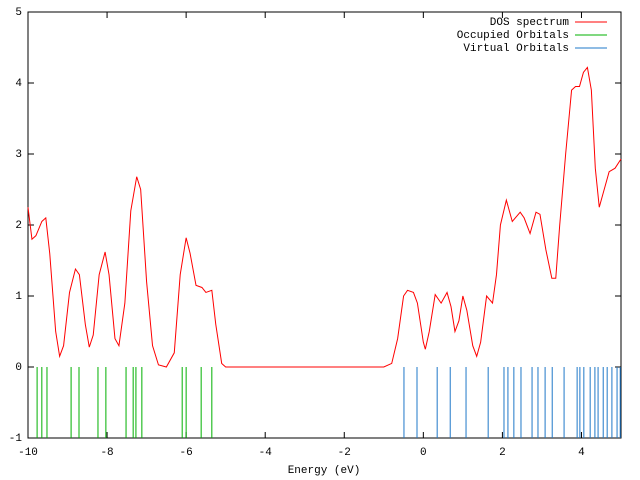 This screenshot has height=480, width=640. I want to click on x-tick-label: 4, so click(581, 453).